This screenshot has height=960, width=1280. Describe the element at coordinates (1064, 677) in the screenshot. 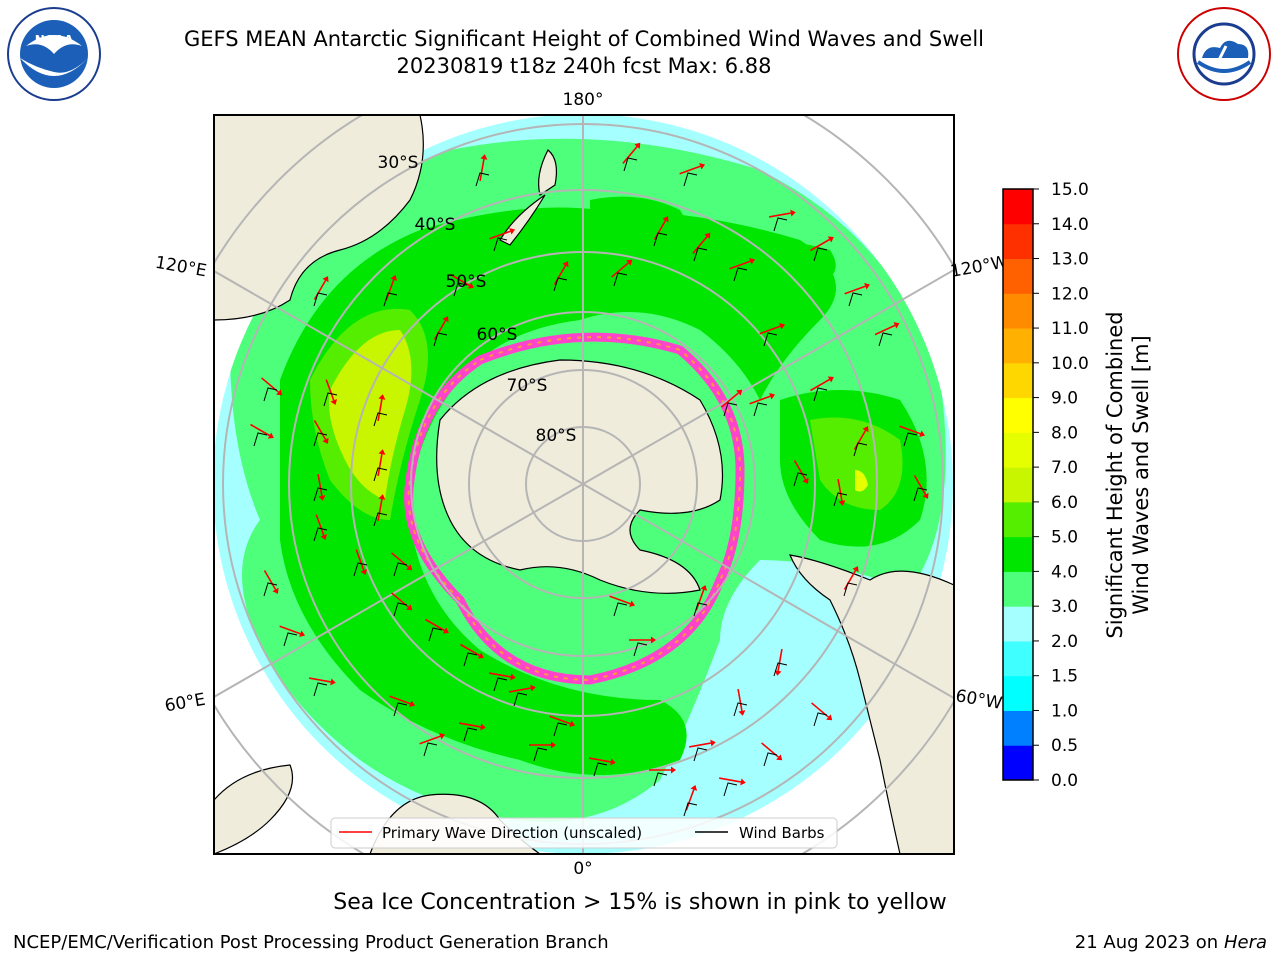

I see `colorbar-tick-label: 1.5` at that location.